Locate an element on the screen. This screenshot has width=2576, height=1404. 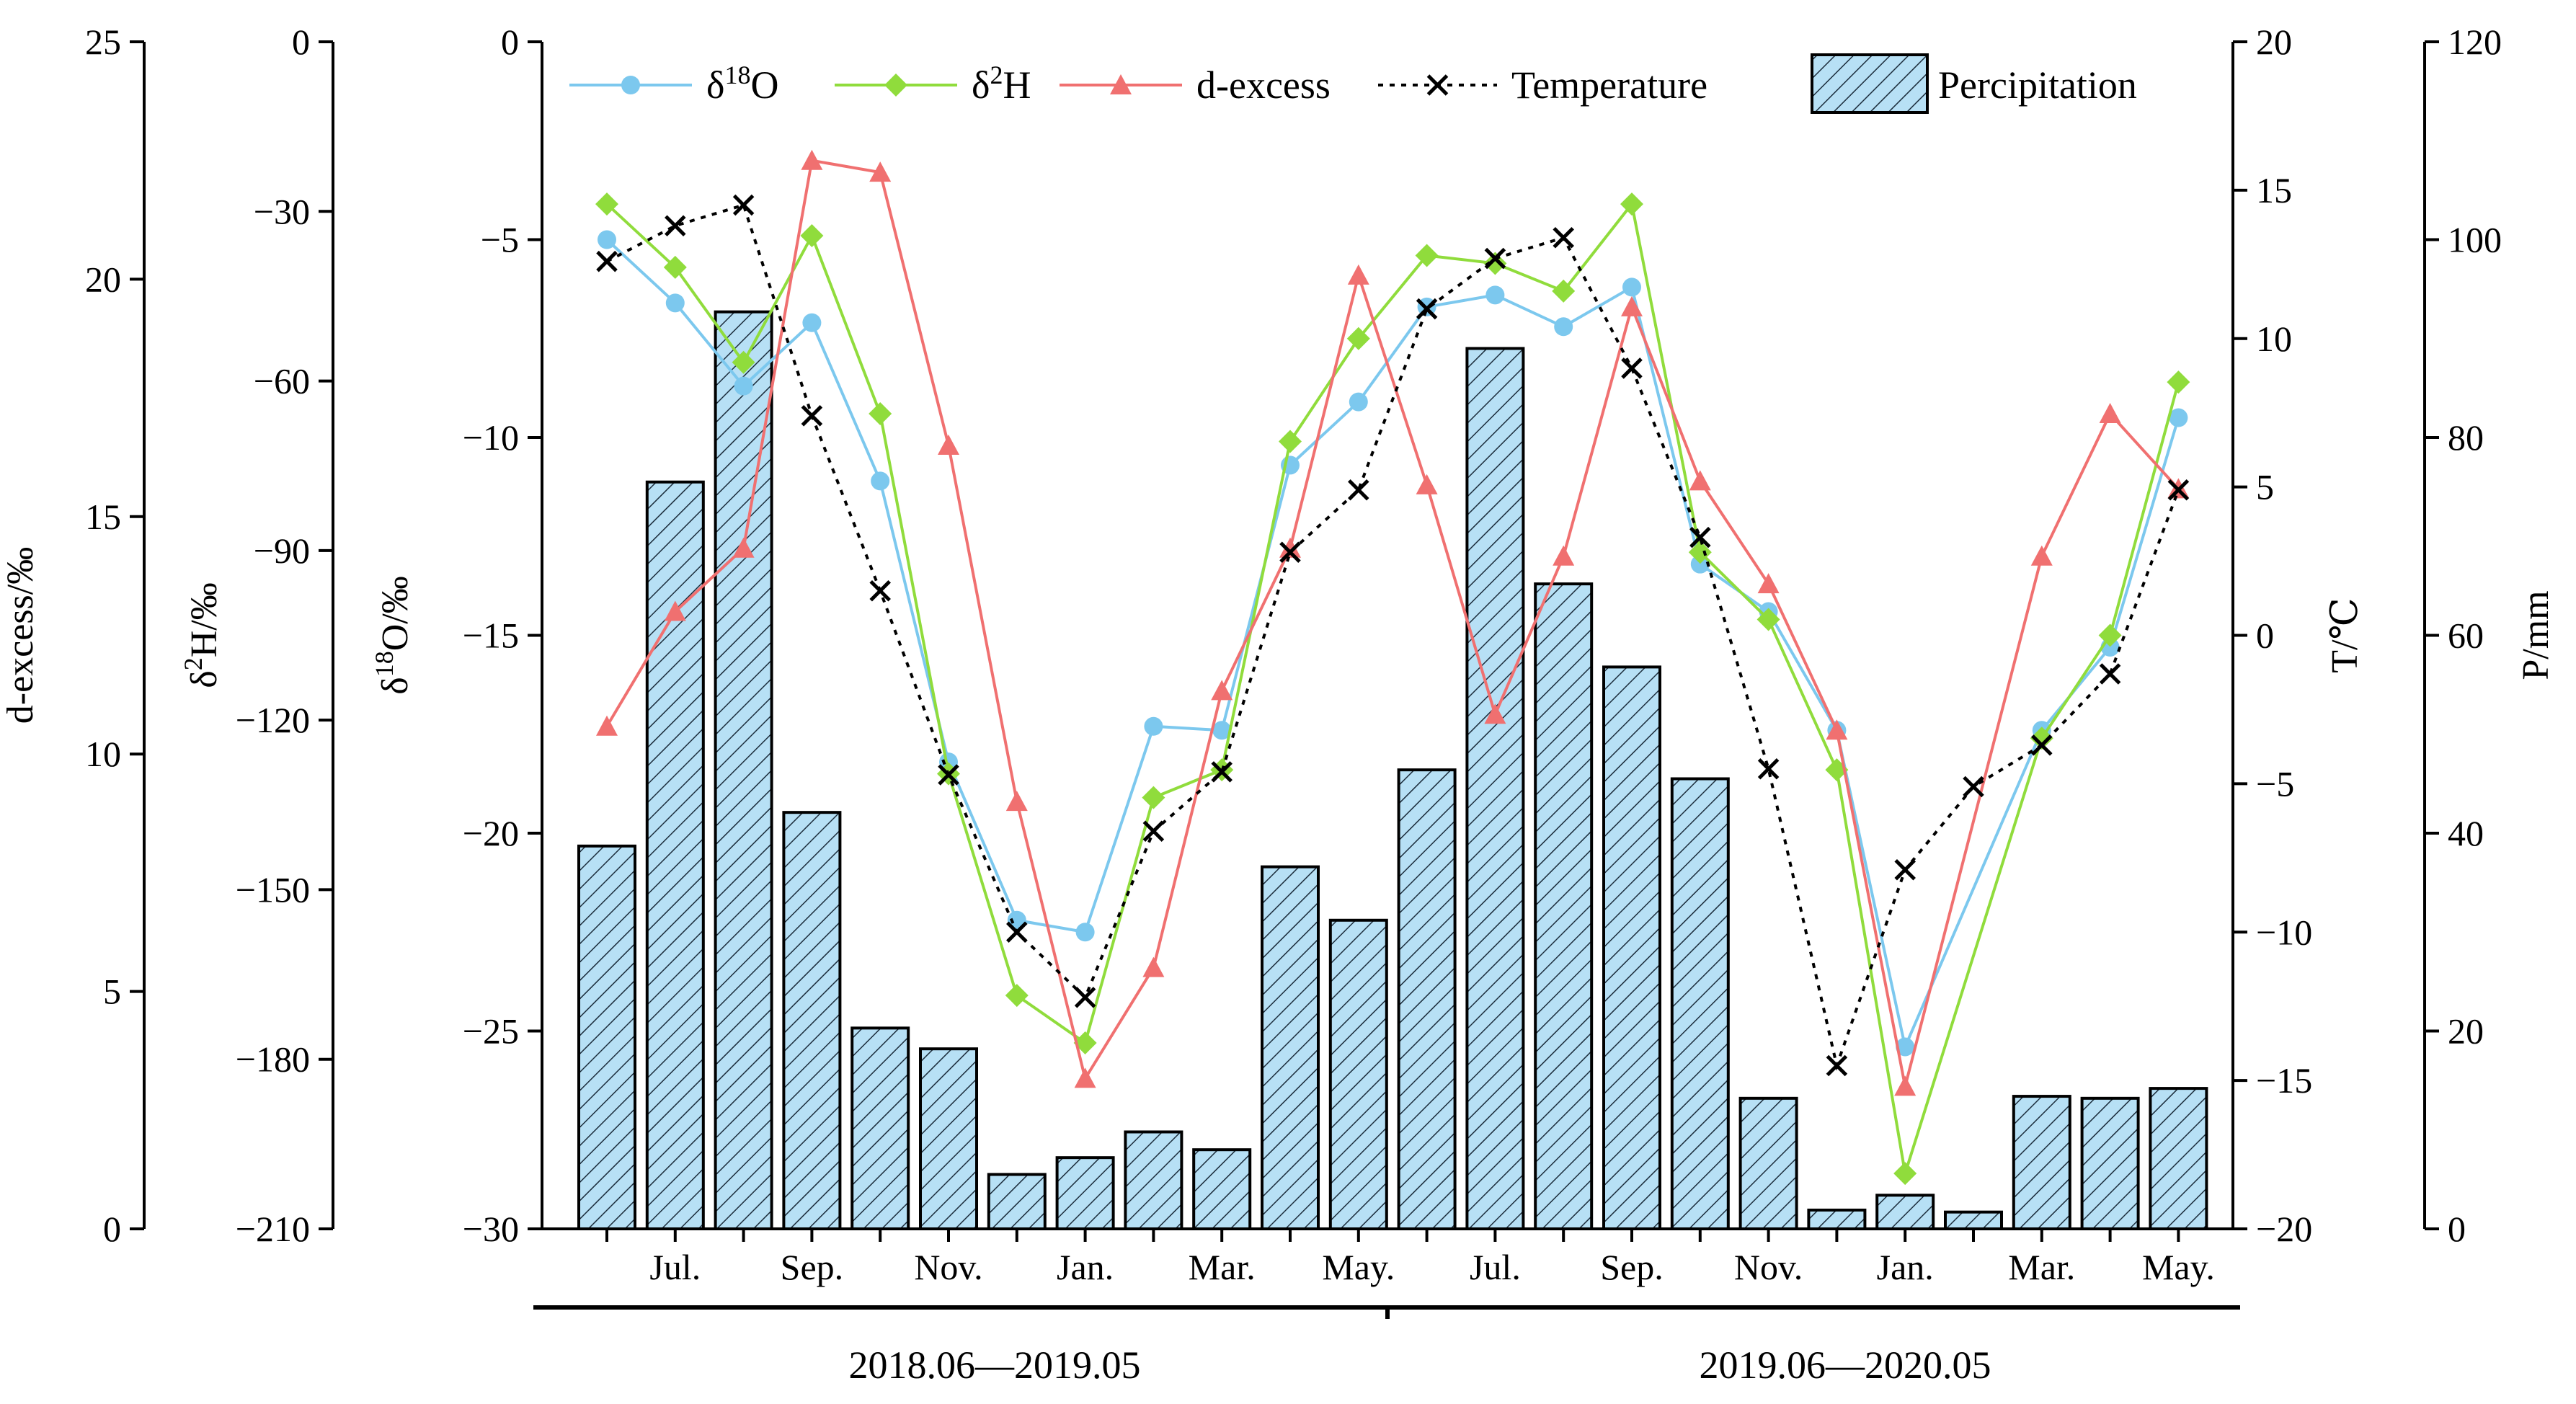
axis-temp: −20 −15 −10 −5 0 5 10 15 20 T/℃ is located at coordinates (2298, 635).